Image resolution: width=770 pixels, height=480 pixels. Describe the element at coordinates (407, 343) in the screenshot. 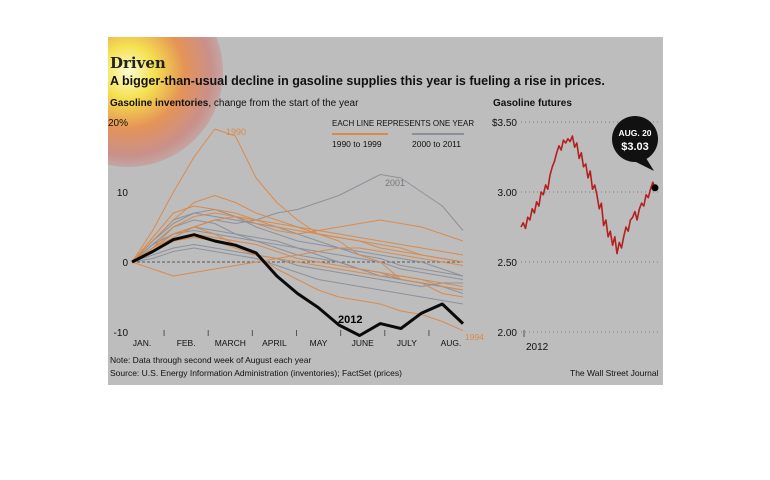

I see `x-tick-label: JULY` at that location.